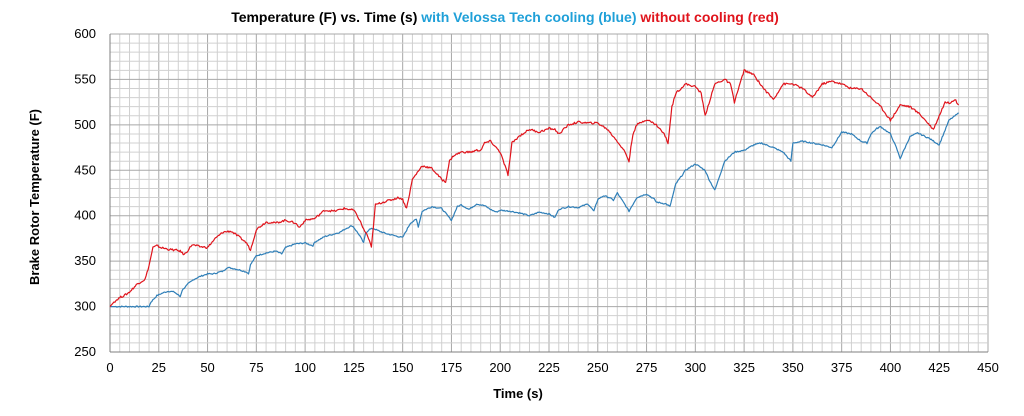  Describe the element at coordinates (305, 367) in the screenshot. I see `x-tick-label: 100` at that location.